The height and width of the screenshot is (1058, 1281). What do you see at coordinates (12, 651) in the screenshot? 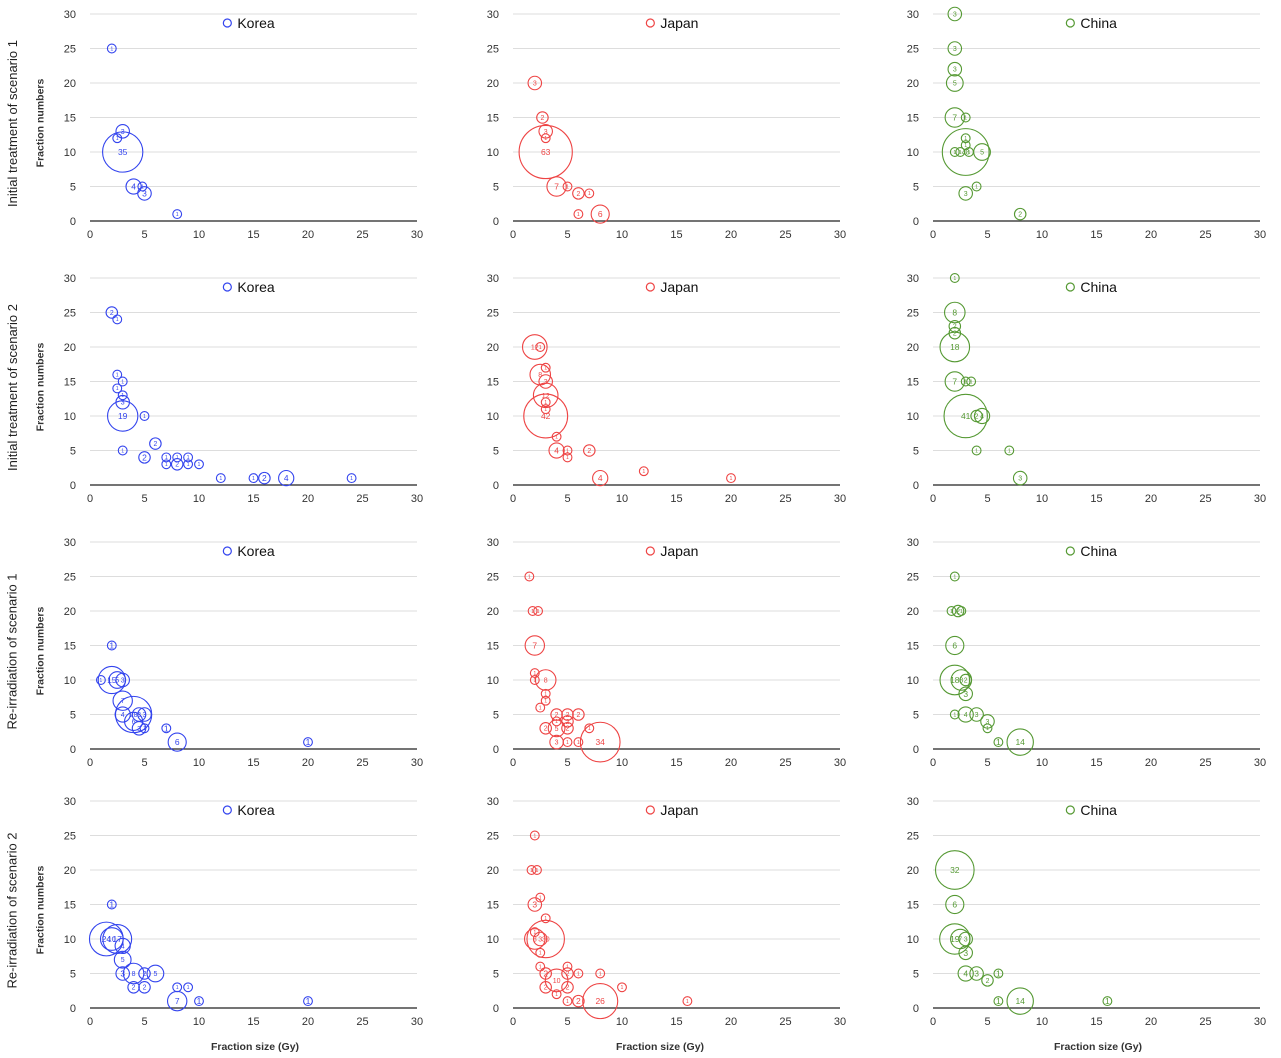
I see `row-label-reirradiation-1: Re-irradiation of scenario 1` at bounding box center [12, 651].